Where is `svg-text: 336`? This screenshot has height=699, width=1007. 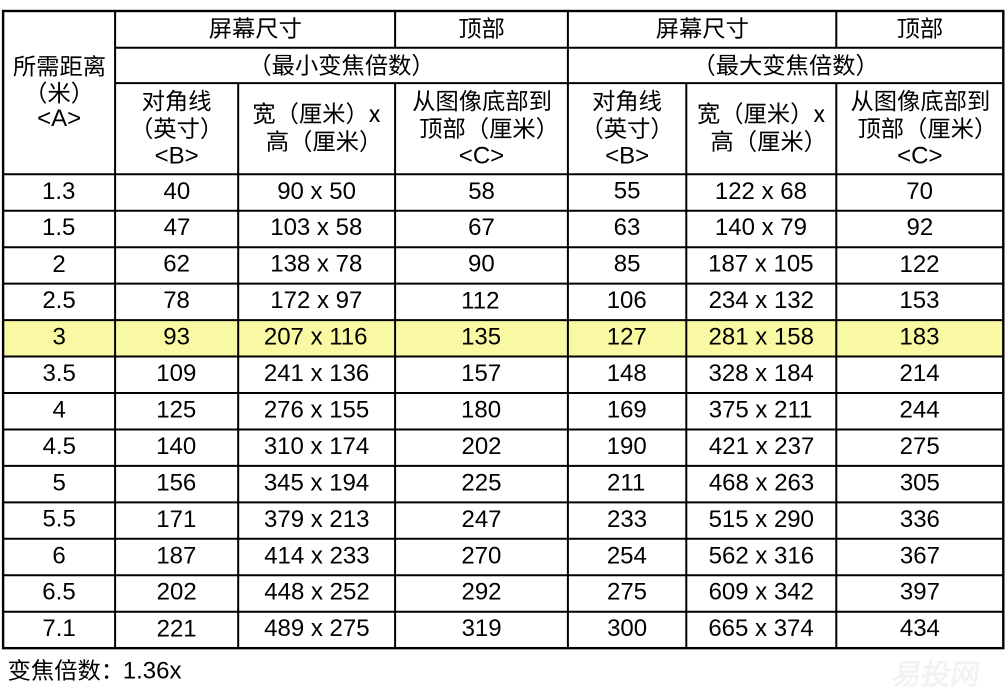 svg-text: 336 is located at coordinates (920, 519).